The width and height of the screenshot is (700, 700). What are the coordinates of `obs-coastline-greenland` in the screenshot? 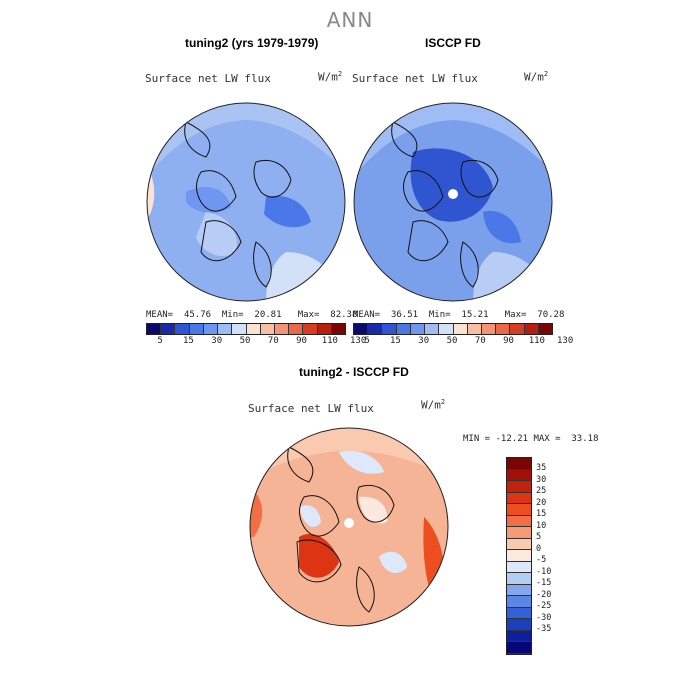 It's located at (479, 178).